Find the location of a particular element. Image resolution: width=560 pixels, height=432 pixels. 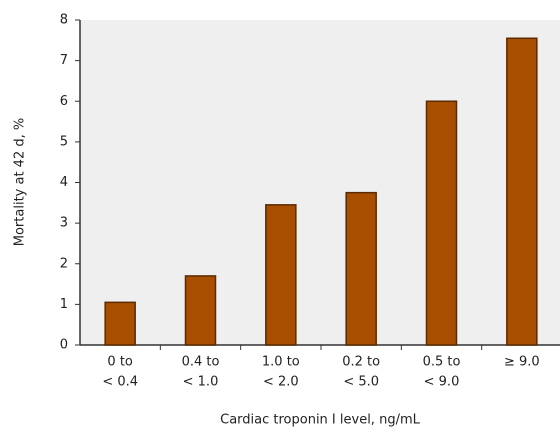

y-tick-label: 5 is located at coordinates (64, 141).